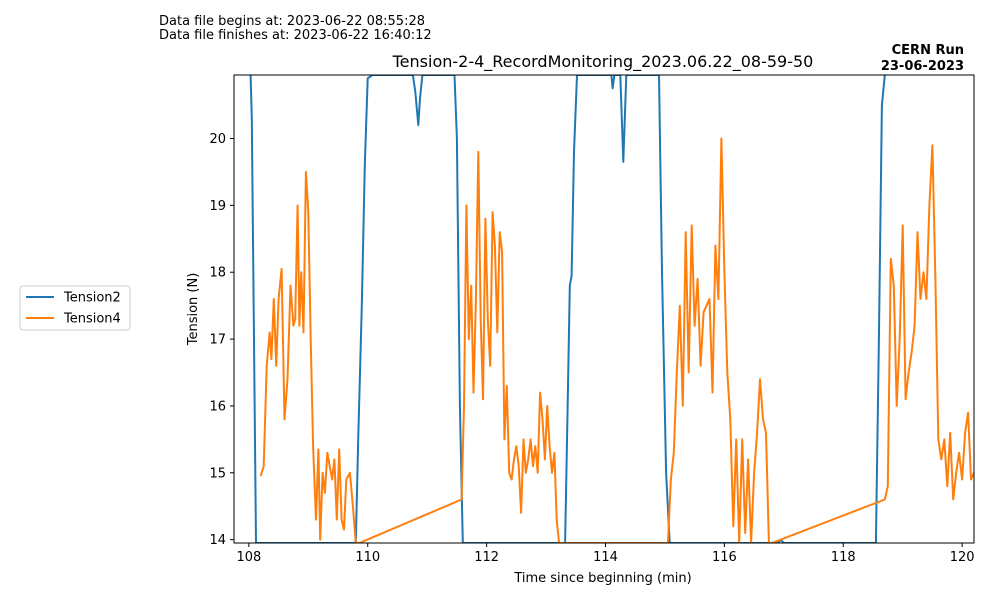 This screenshot has height=600, width=1000. Describe the element at coordinates (193, 310) in the screenshot. I see `y-axis-label: Tension (N)` at that location.